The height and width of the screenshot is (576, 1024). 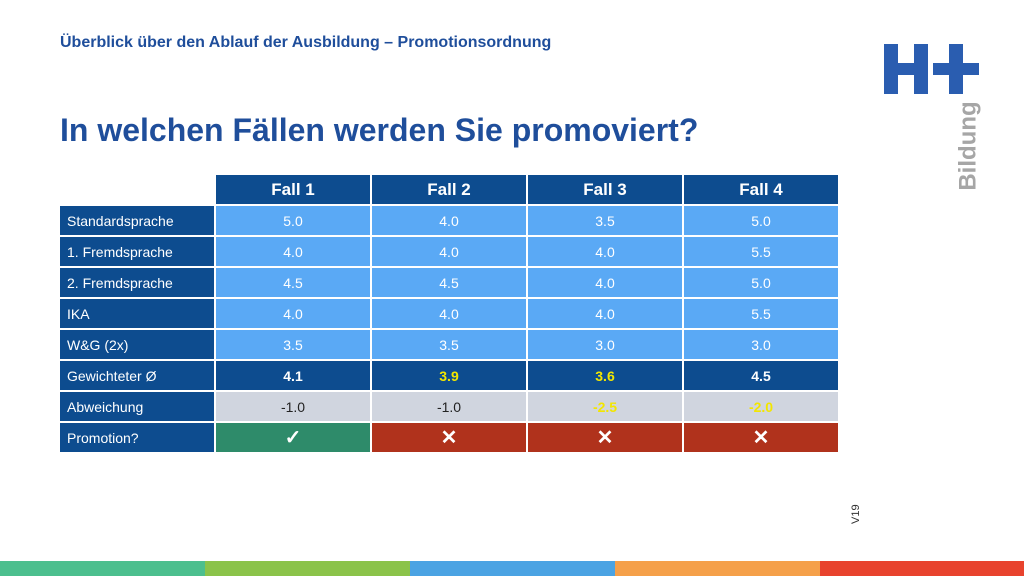 I want to click on header-blank-cell, so click(x=137, y=189).